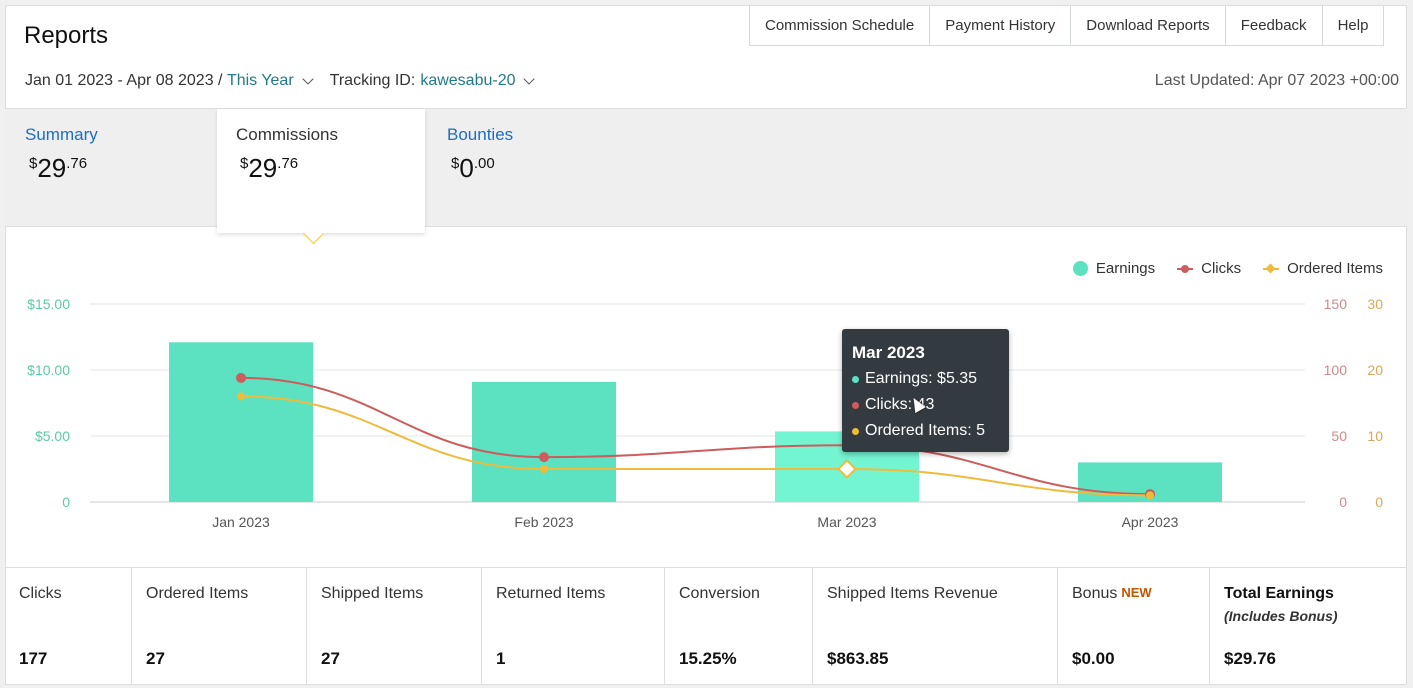 This screenshot has width=1413, height=688. I want to click on y-right-clicks-tick-label: 100, so click(1336, 370).